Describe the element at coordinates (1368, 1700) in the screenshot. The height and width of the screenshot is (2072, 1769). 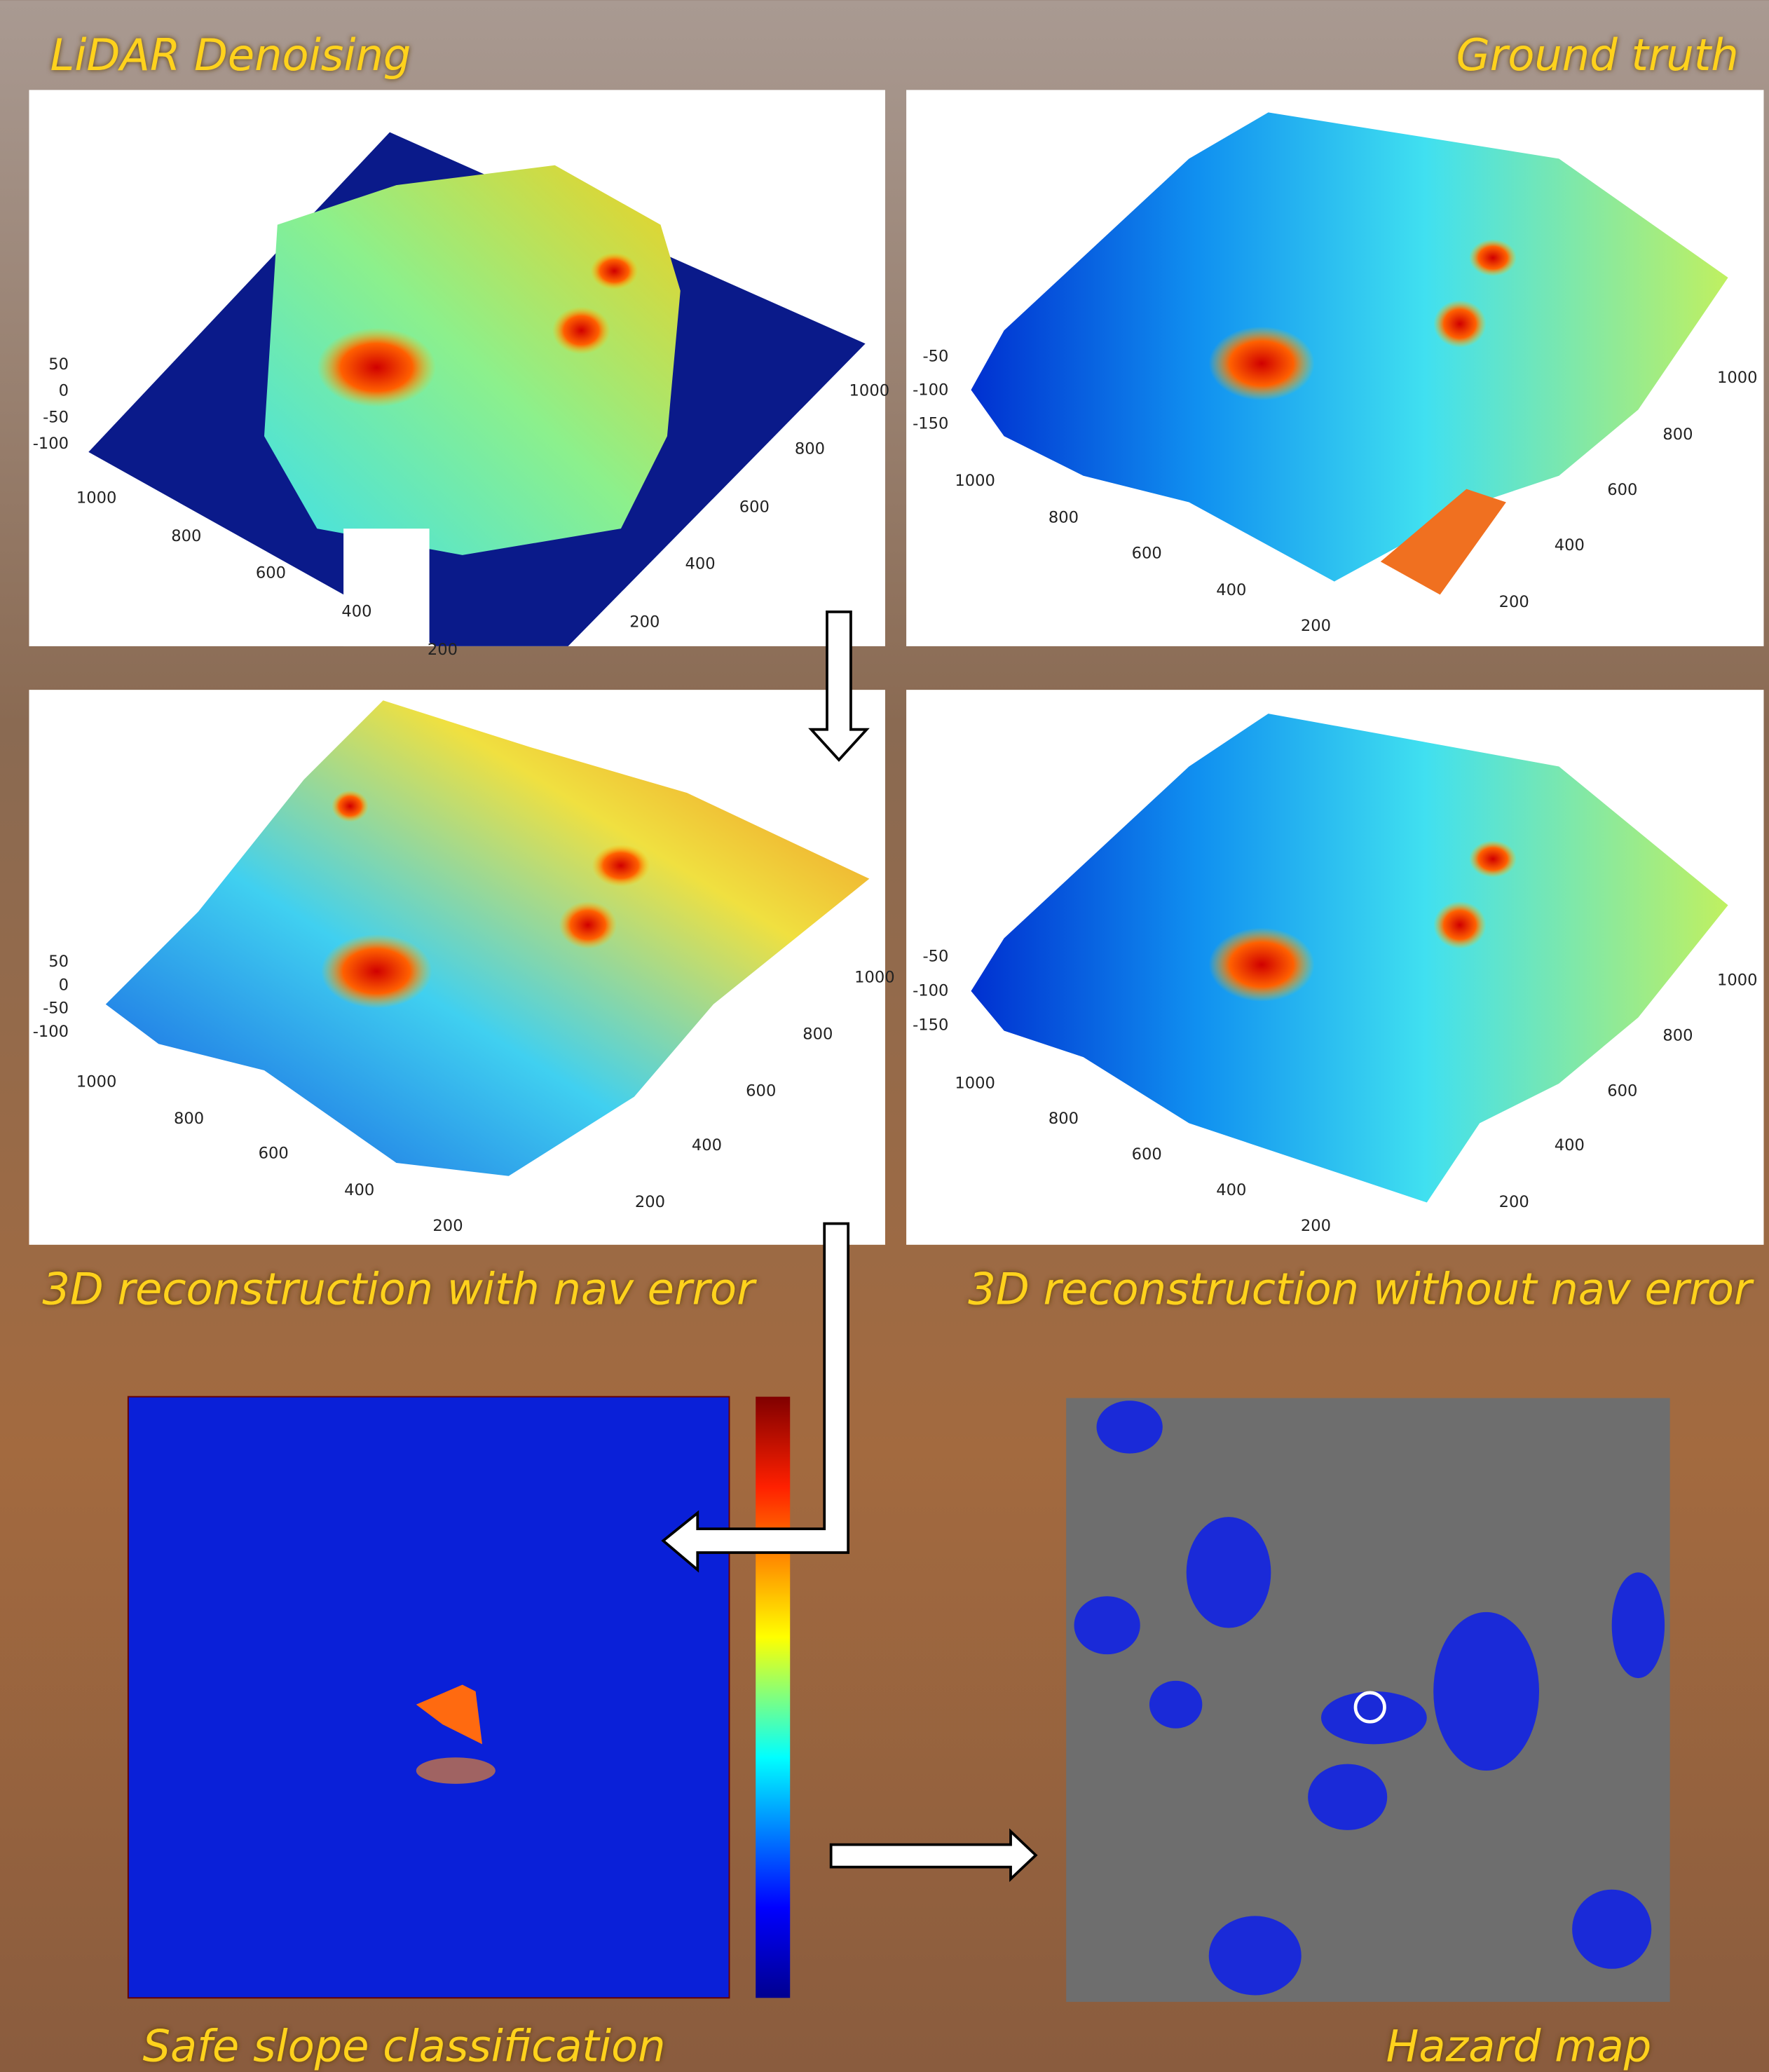
I see `hazard-map` at that location.